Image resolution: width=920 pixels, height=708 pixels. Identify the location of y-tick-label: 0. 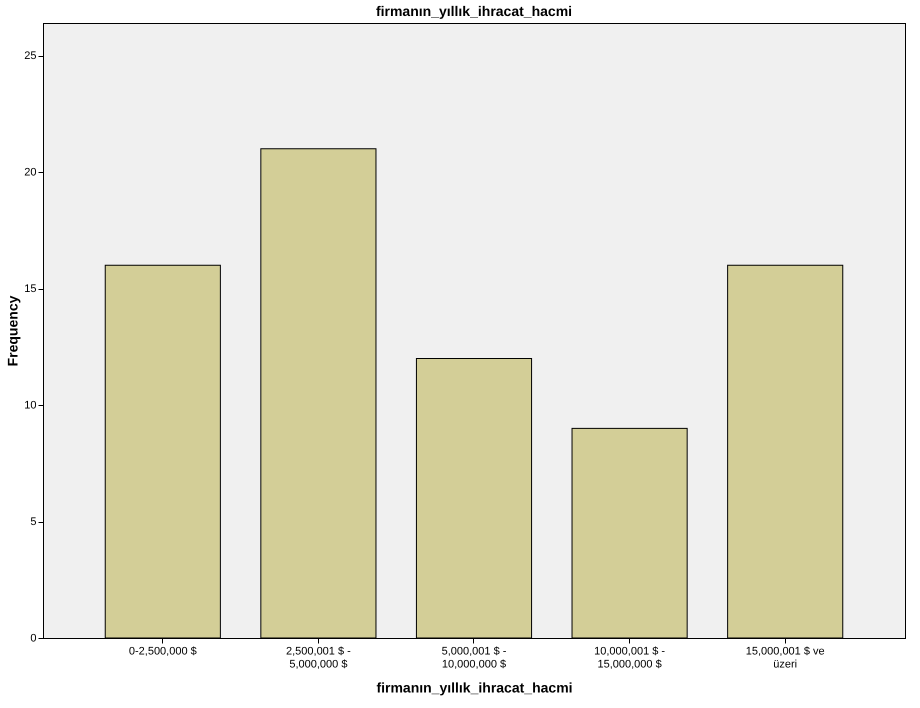
(33, 638).